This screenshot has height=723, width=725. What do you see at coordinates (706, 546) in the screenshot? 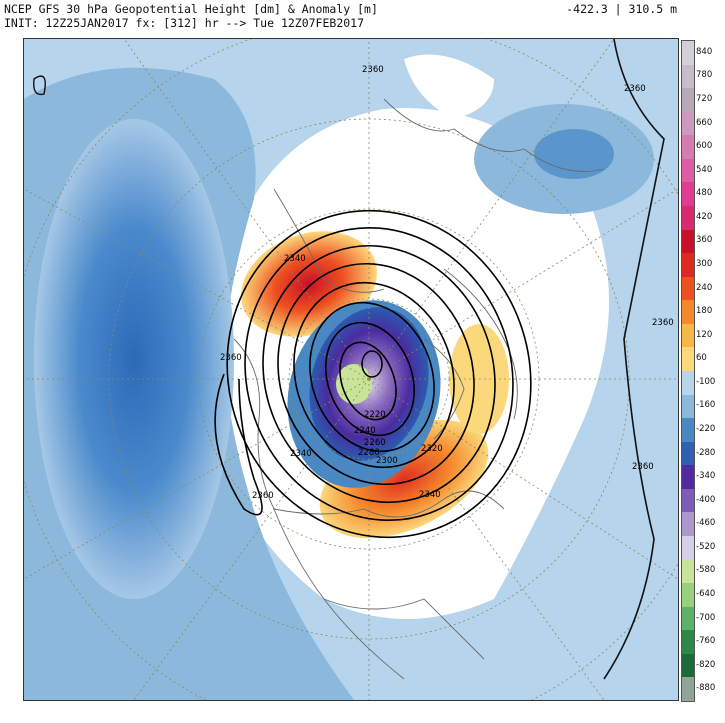
I see `colorbar-tick-label: -520` at bounding box center [706, 546].